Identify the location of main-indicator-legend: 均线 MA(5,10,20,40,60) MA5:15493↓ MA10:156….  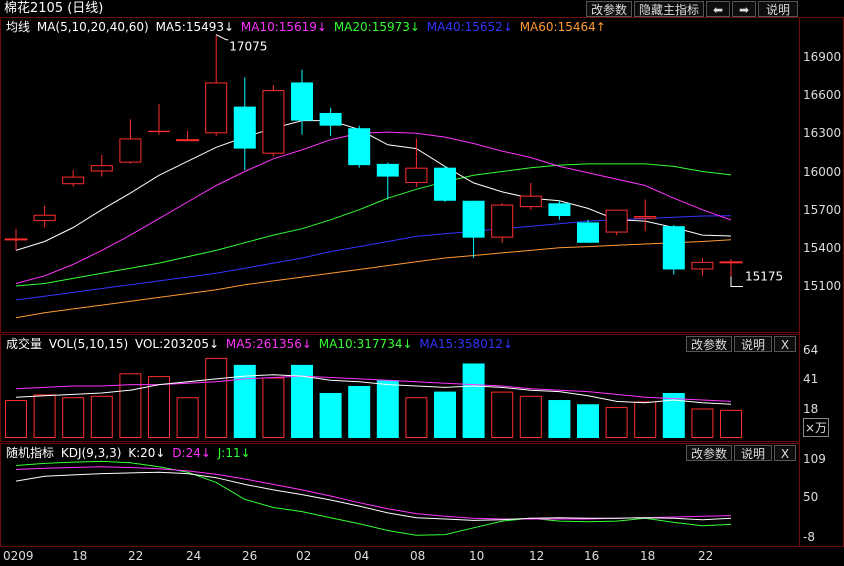
(307, 27).